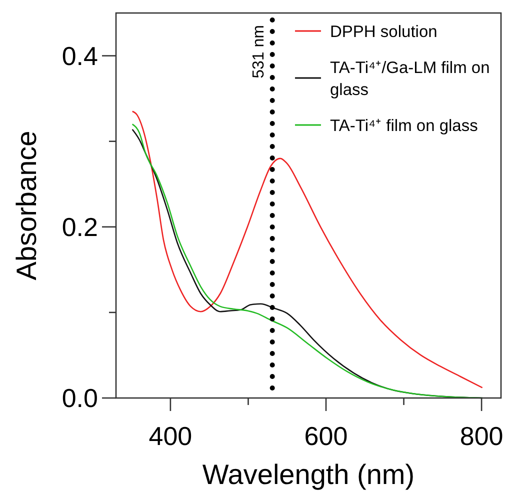  What do you see at coordinates (482, 436) in the screenshot?
I see `x-tick-label: 800` at bounding box center [482, 436].